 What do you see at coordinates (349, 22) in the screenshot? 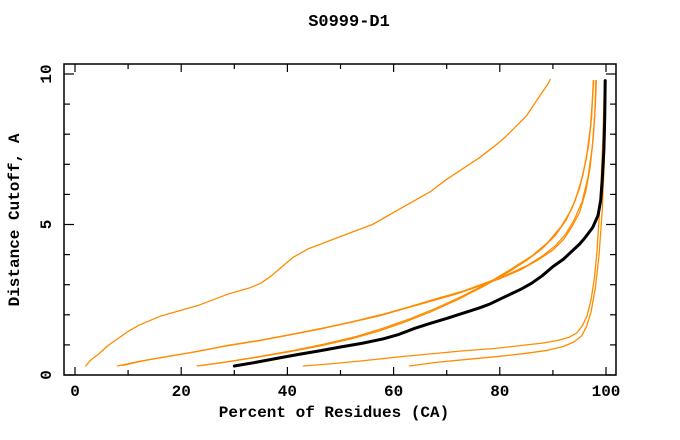
I see `chart-title: S0999-D1` at bounding box center [349, 22].